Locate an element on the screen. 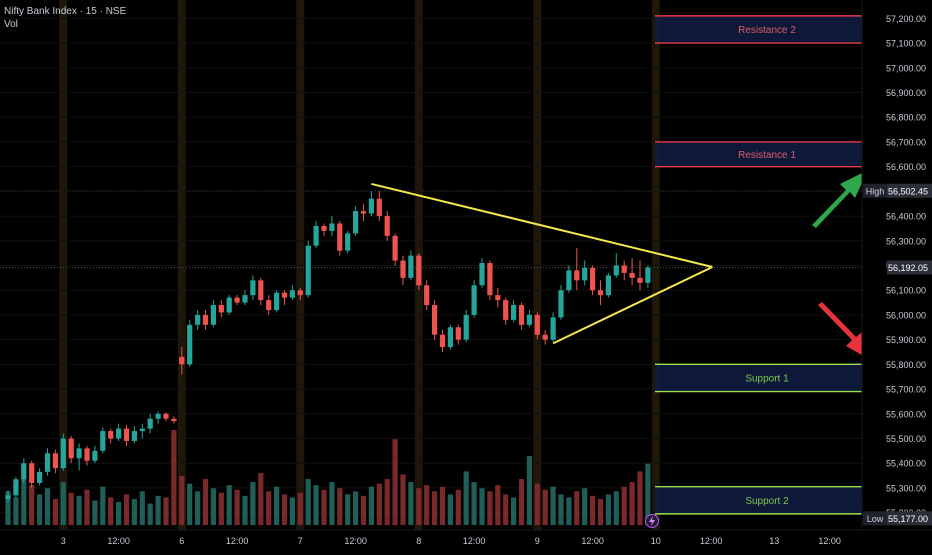  trendline-upper is located at coordinates (542, 225).